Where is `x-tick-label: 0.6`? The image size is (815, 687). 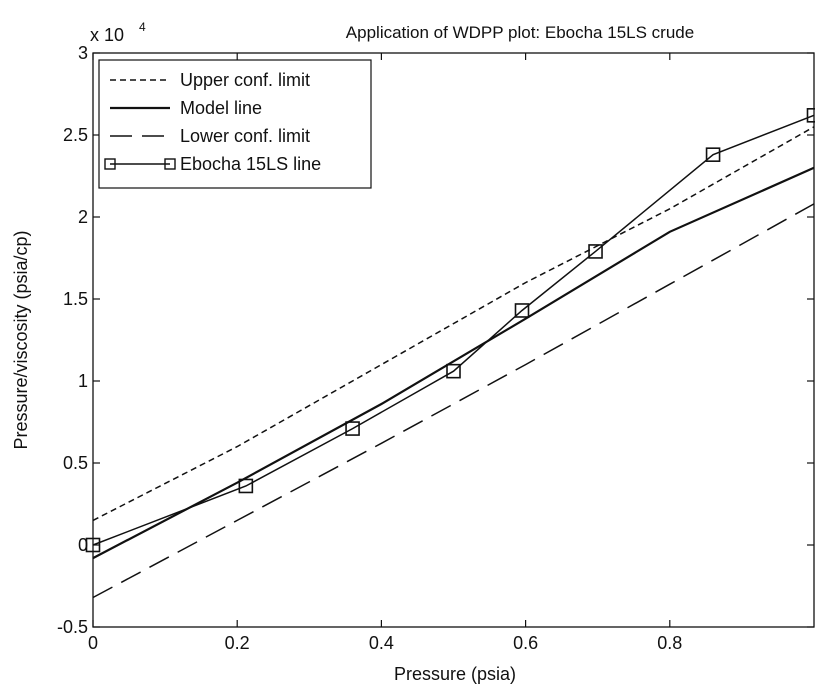
x-tick-label: 0.6 is located at coordinates (525, 643).